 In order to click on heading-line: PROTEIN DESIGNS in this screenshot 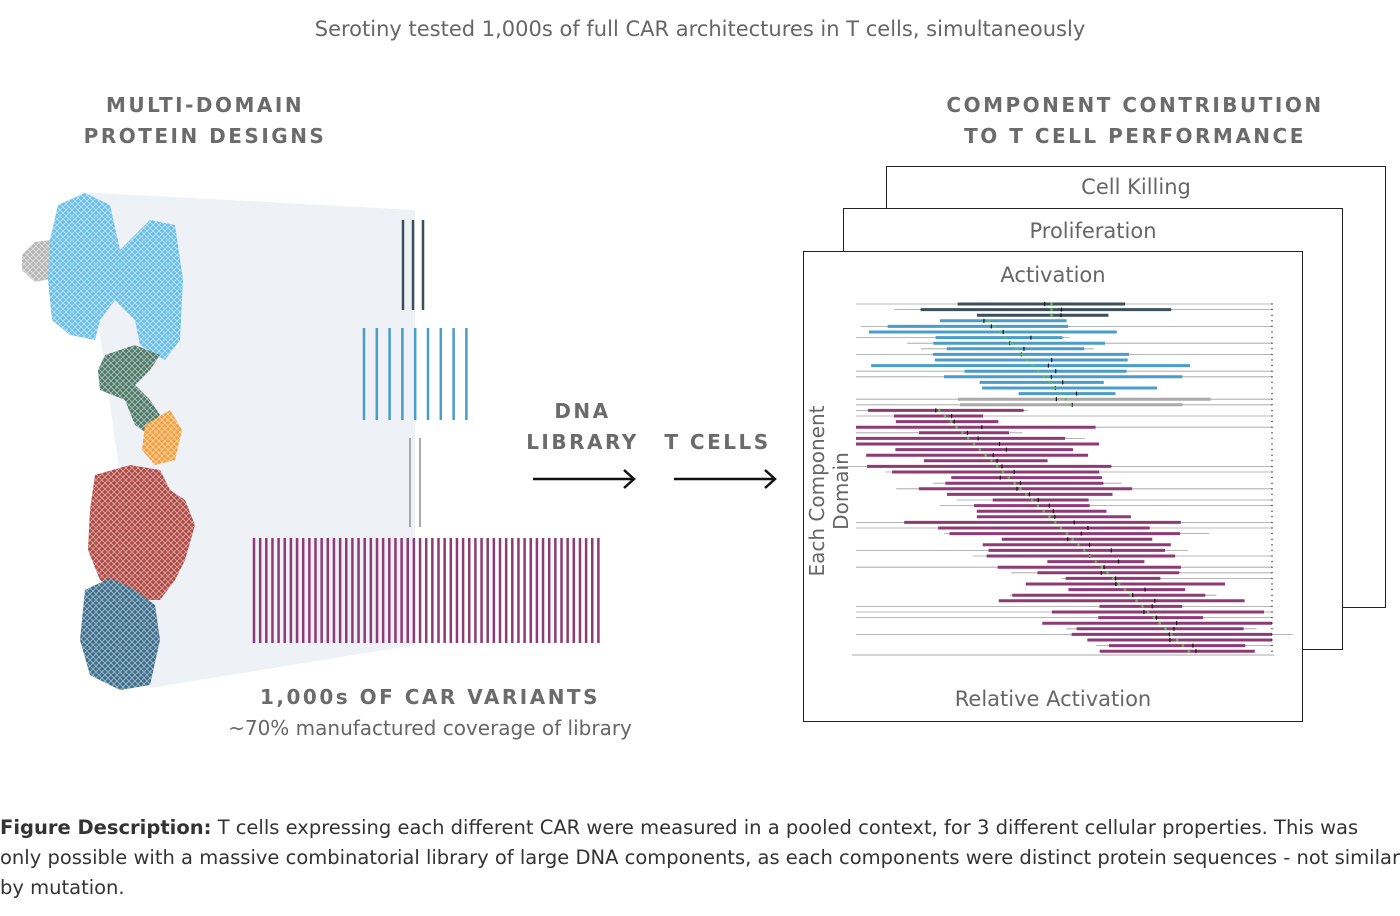, I will do `click(205, 136)`.